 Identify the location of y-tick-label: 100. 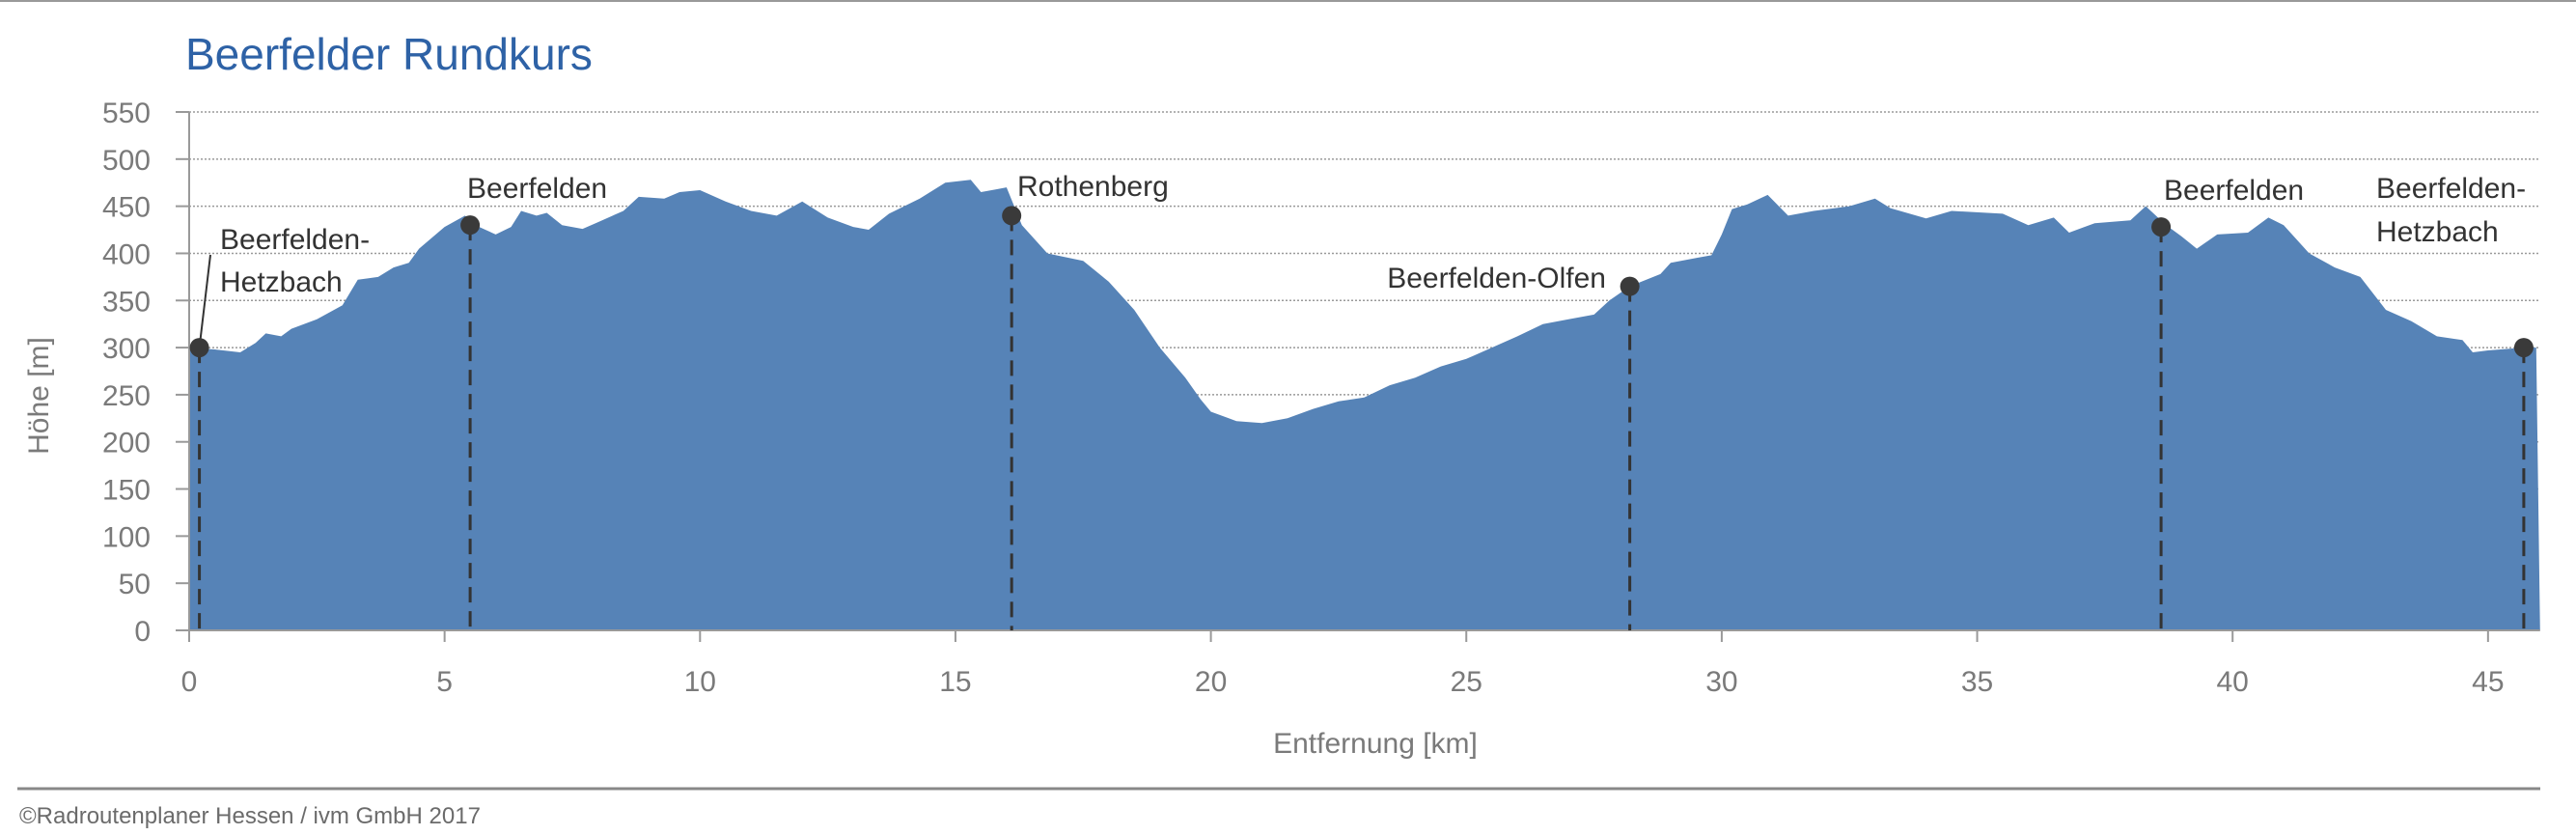
(126, 537).